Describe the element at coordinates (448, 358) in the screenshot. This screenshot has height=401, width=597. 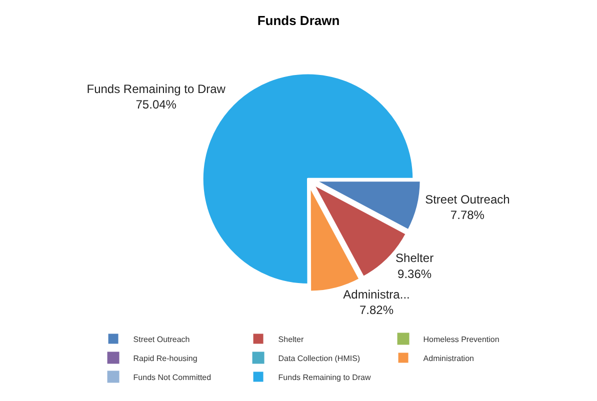
I see `legend-label: Administration` at that location.